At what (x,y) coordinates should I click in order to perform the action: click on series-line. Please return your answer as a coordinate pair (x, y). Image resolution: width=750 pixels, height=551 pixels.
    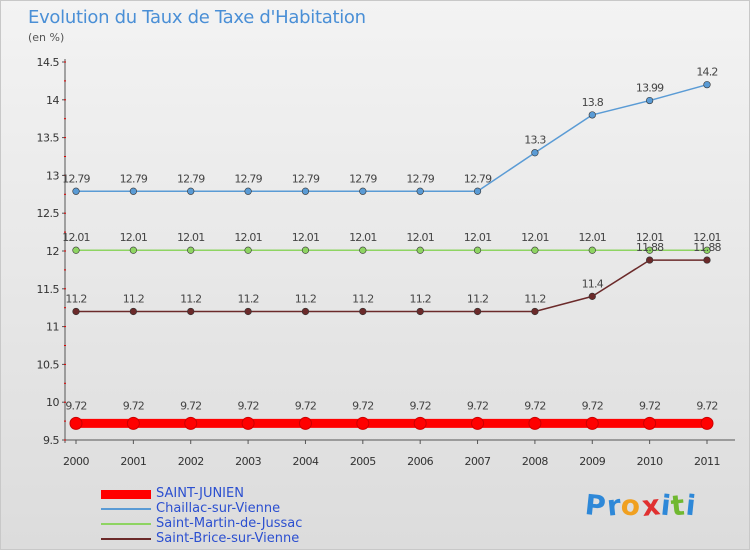
    Looking at the image, I should click on (391, 286).